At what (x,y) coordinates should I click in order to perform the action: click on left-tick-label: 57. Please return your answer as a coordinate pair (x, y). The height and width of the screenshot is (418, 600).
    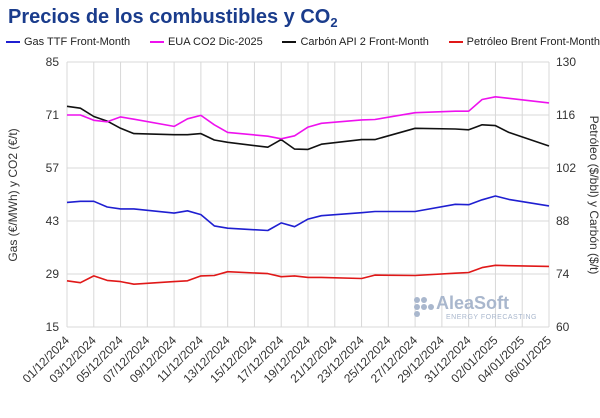
    Looking at the image, I should click on (53, 168).